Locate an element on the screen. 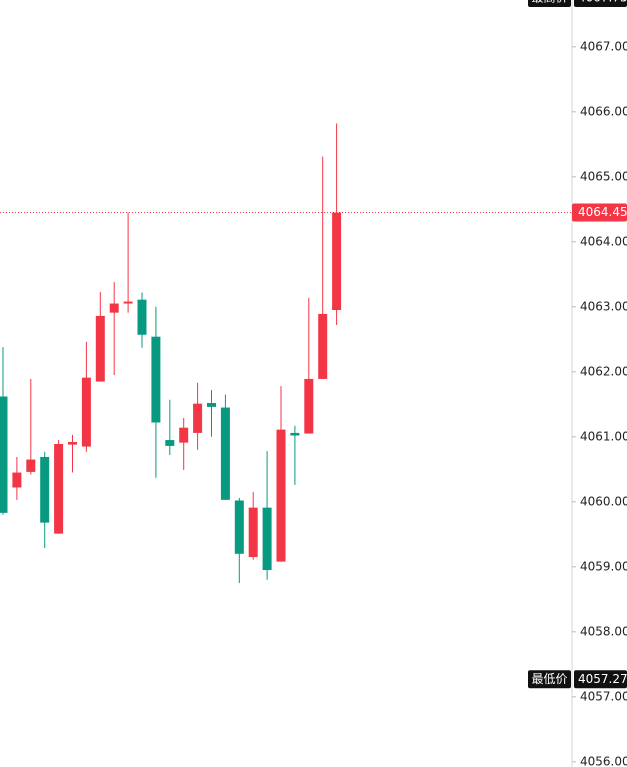 The height and width of the screenshot is (767, 627). y-tick-label: 4067.00 is located at coordinates (603, 46).